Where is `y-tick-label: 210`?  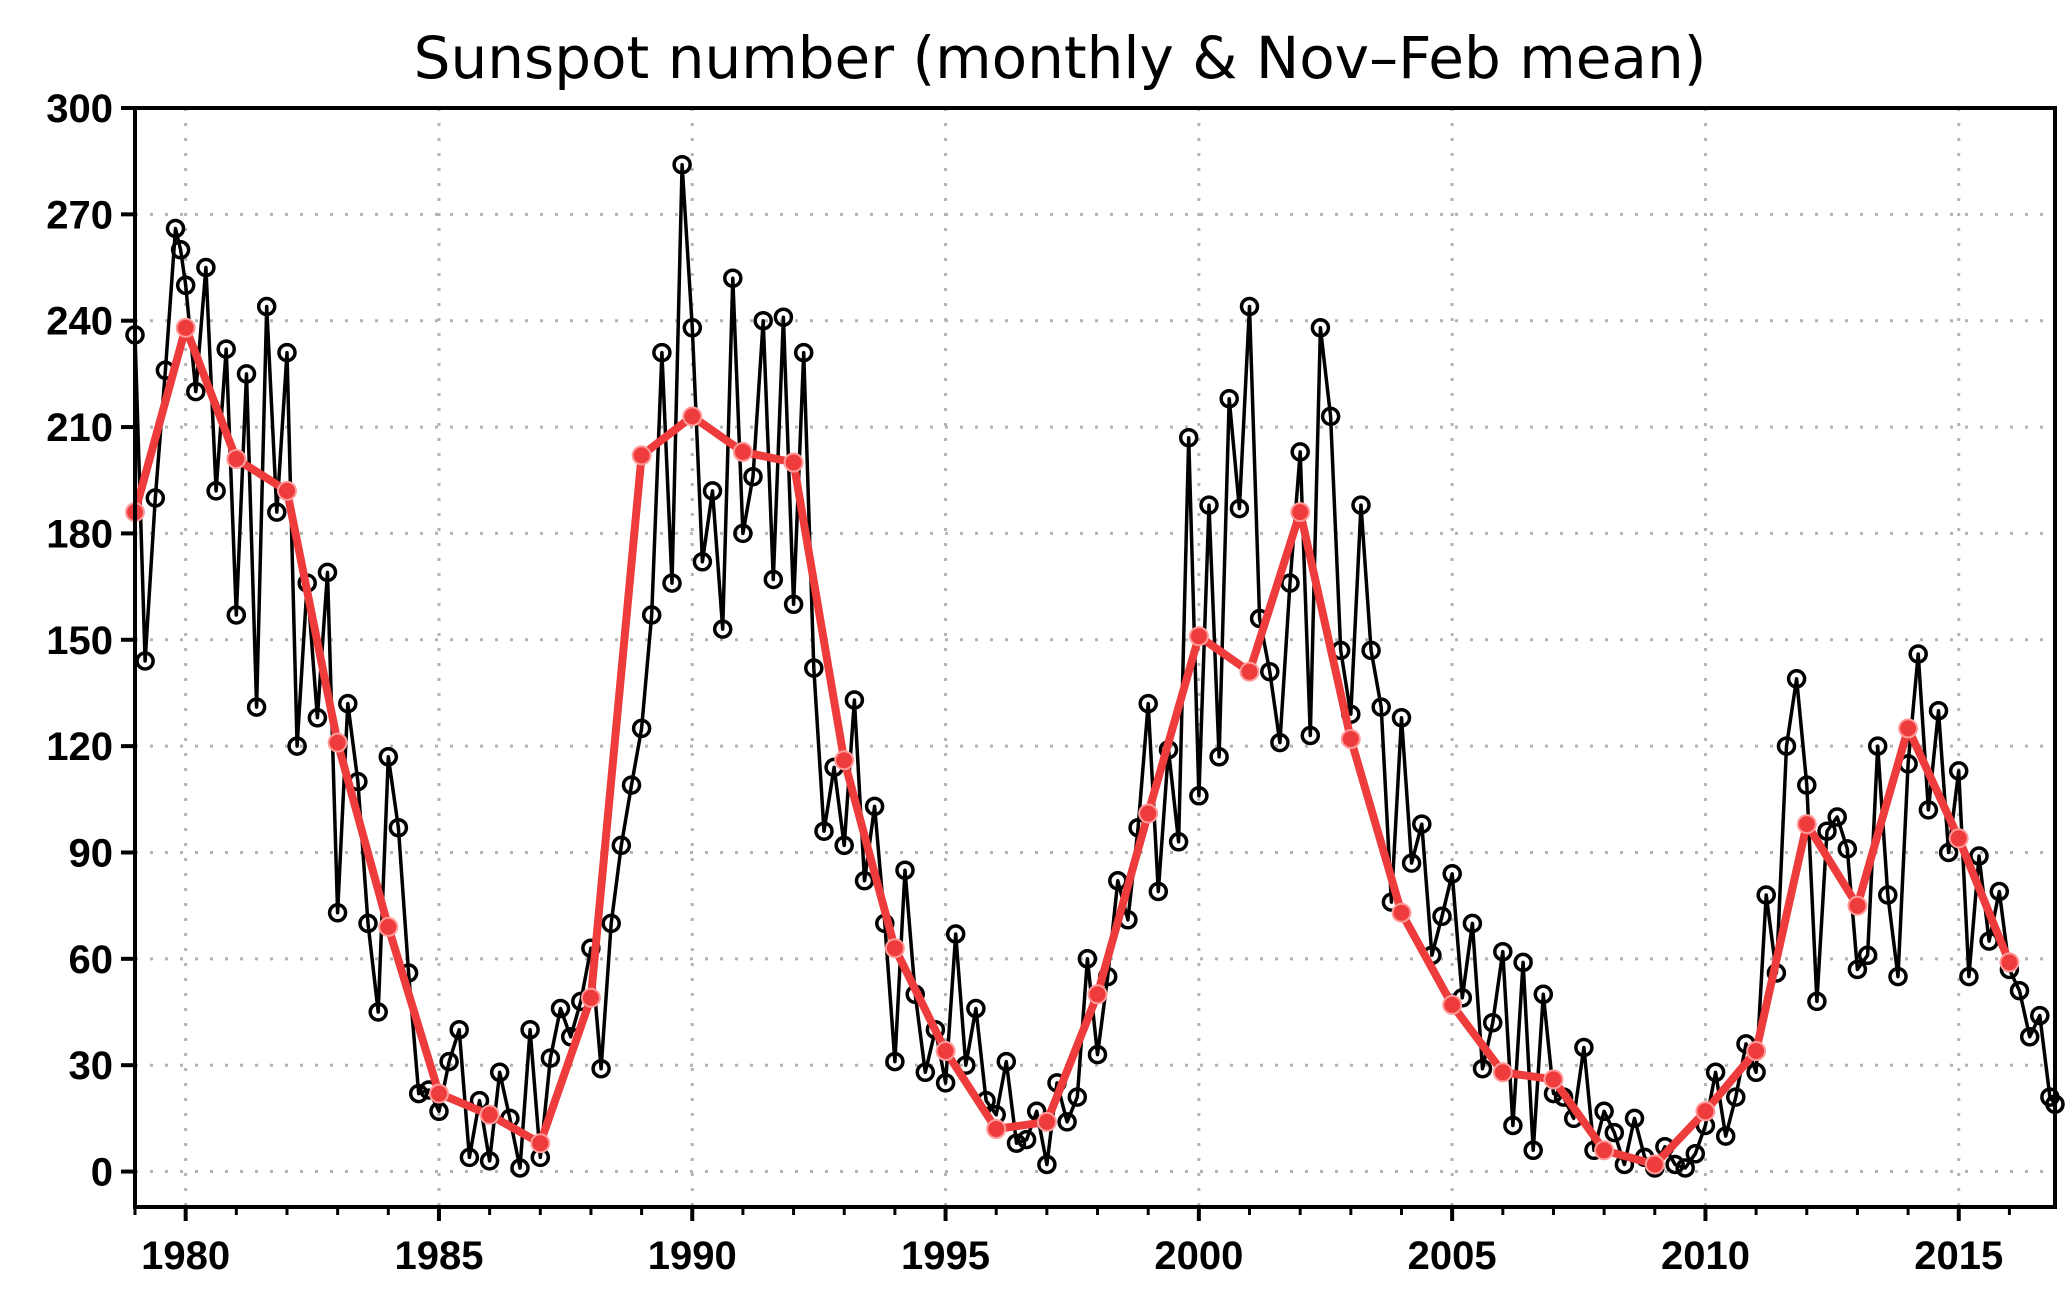 y-tick-label: 210 is located at coordinates (79, 428).